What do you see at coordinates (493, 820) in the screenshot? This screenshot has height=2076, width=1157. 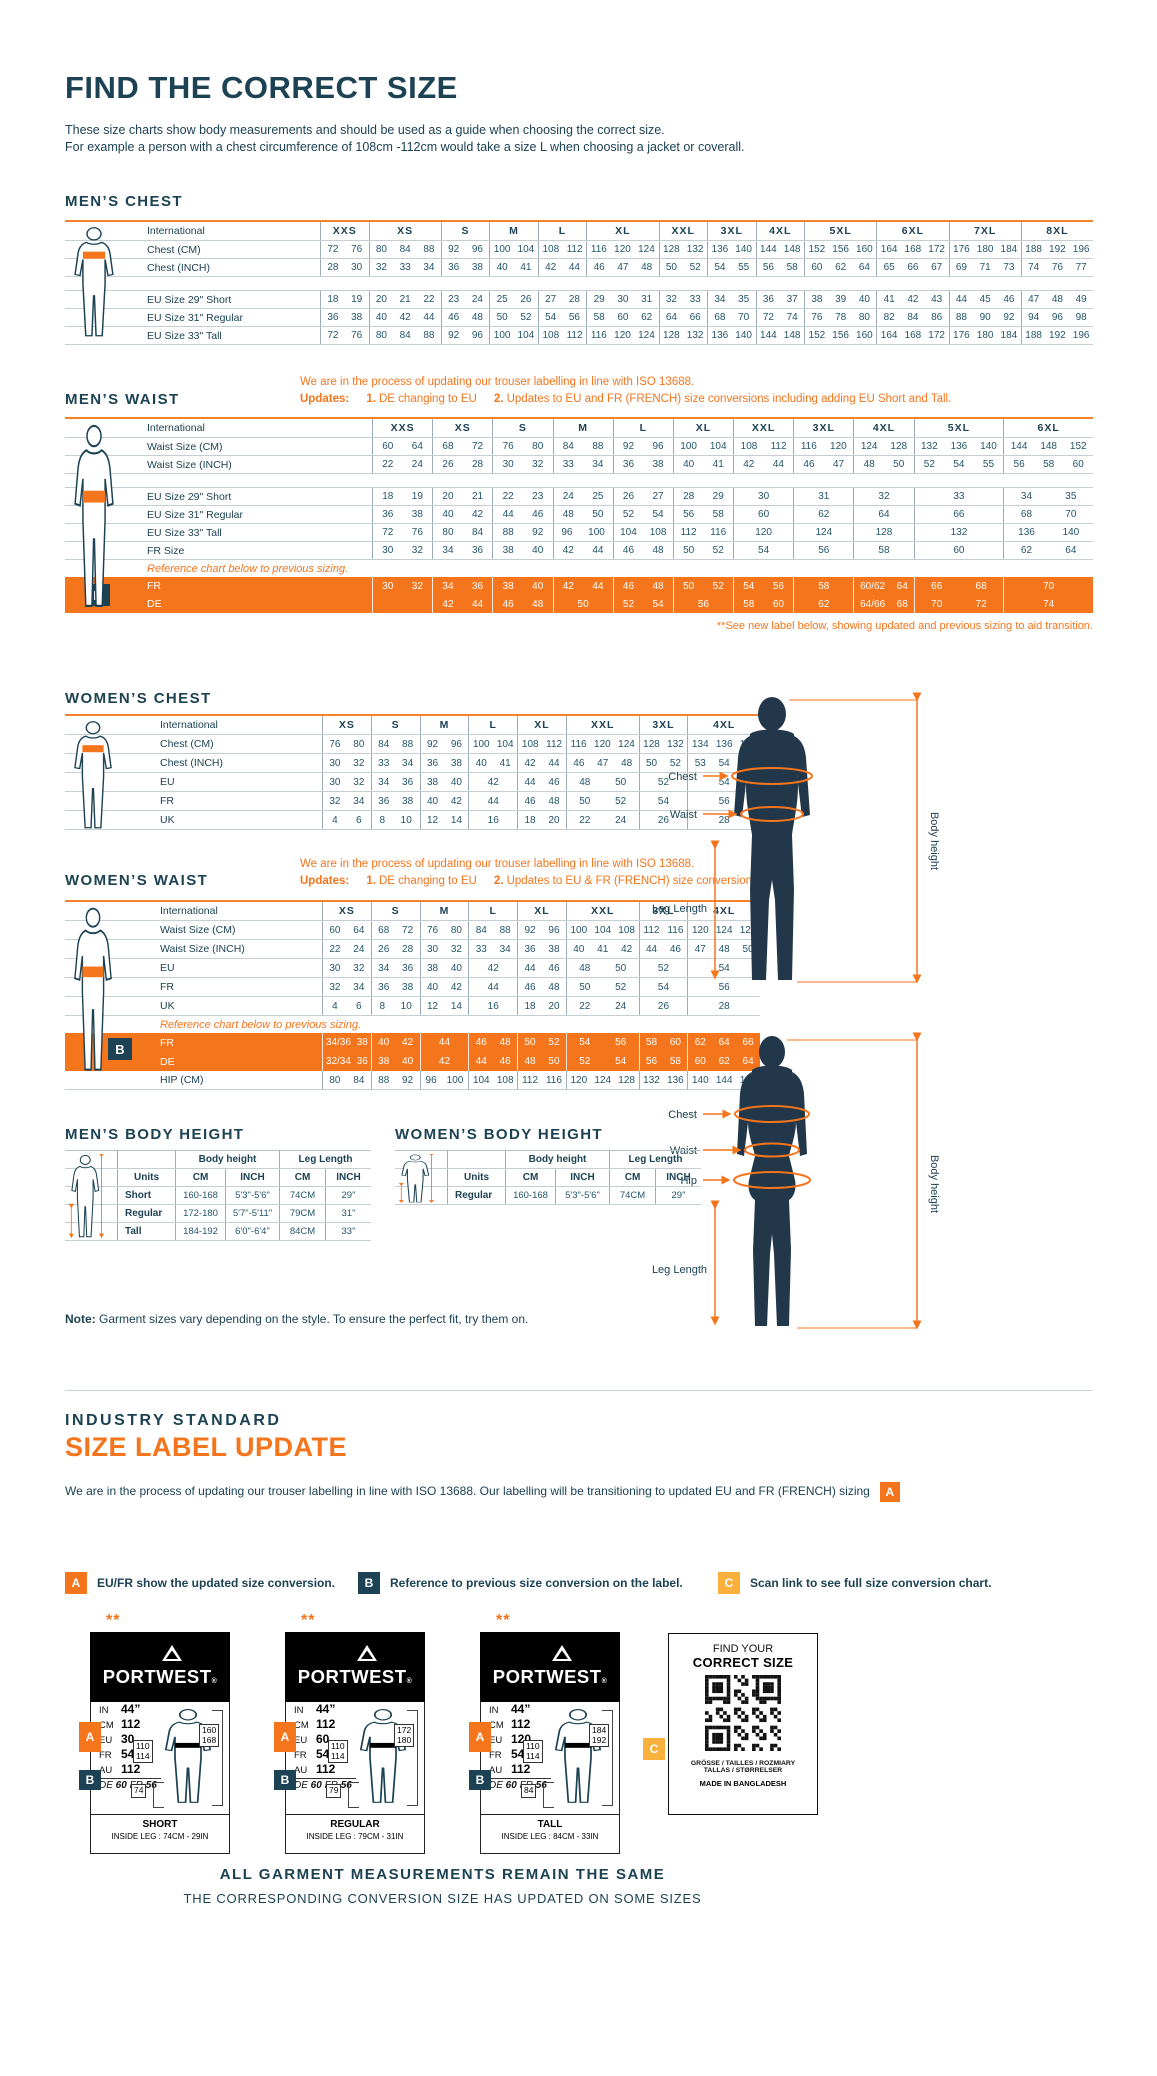 I see `size-value: 16` at bounding box center [493, 820].